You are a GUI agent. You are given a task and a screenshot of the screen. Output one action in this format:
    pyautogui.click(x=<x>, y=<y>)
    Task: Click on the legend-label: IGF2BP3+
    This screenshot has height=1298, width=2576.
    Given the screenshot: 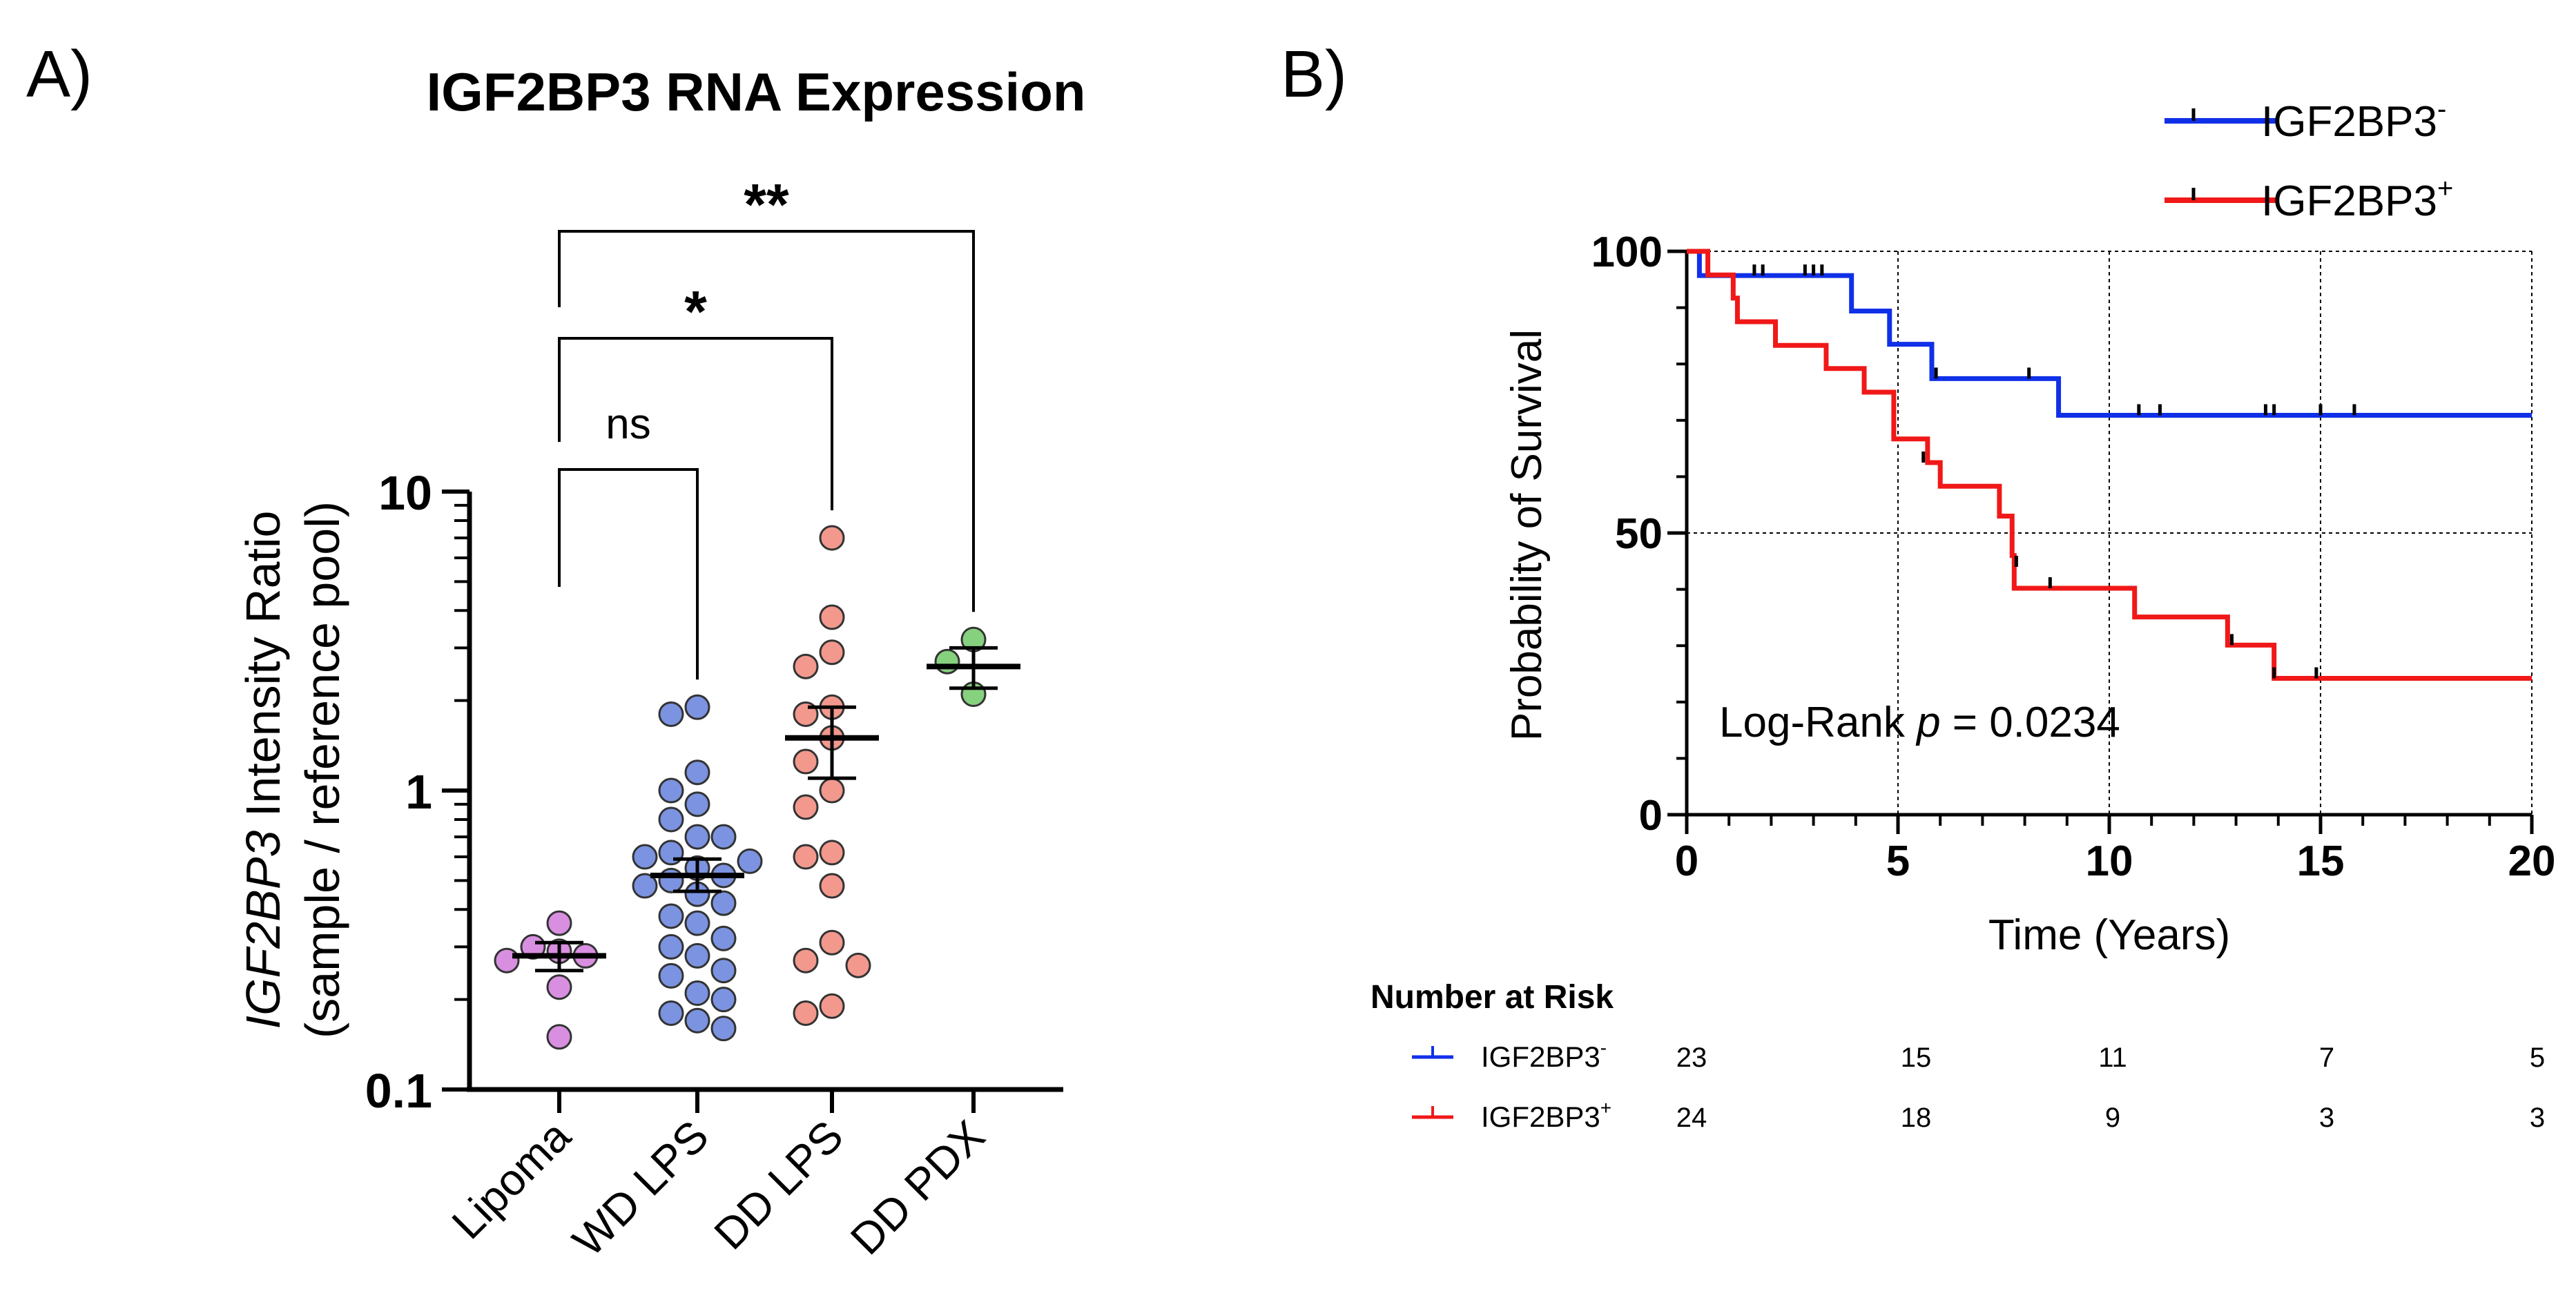 What is the action you would take?
    pyautogui.click(x=2357, y=199)
    